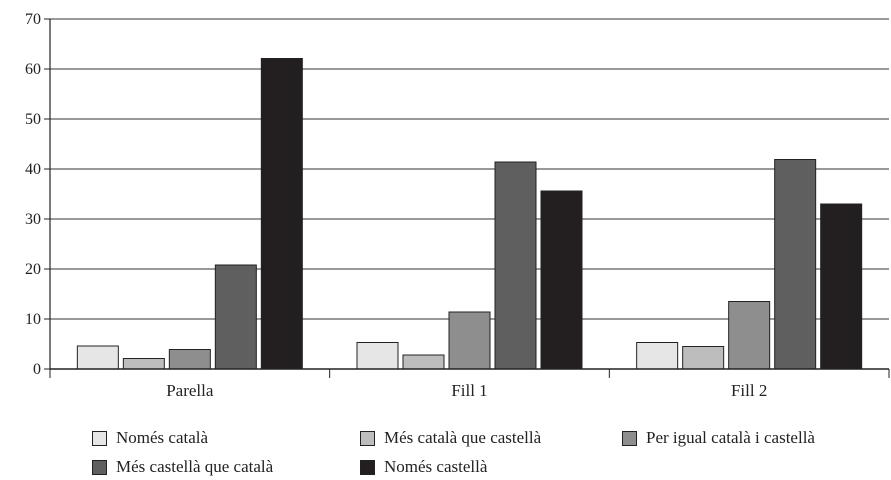 This screenshot has height=480, width=891. Describe the element at coordinates (469, 390) in the screenshot. I see `x-tick-label: Fill 1` at that location.